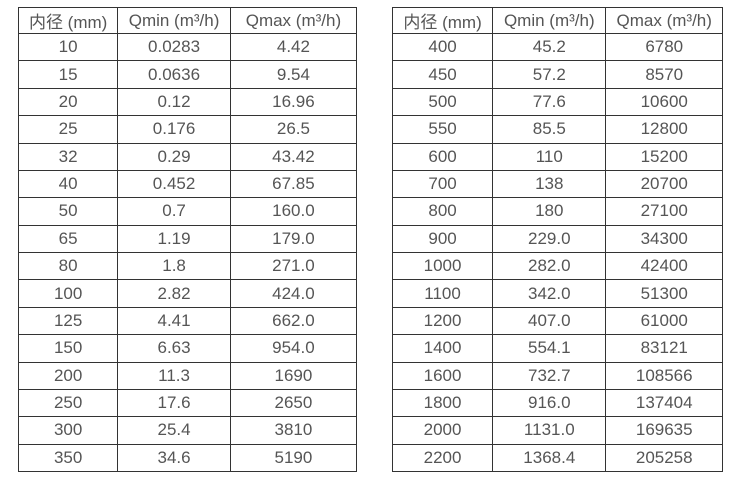  What do you see at coordinates (442, 184) in the screenshot?
I see `table-cell: 700` at bounding box center [442, 184].